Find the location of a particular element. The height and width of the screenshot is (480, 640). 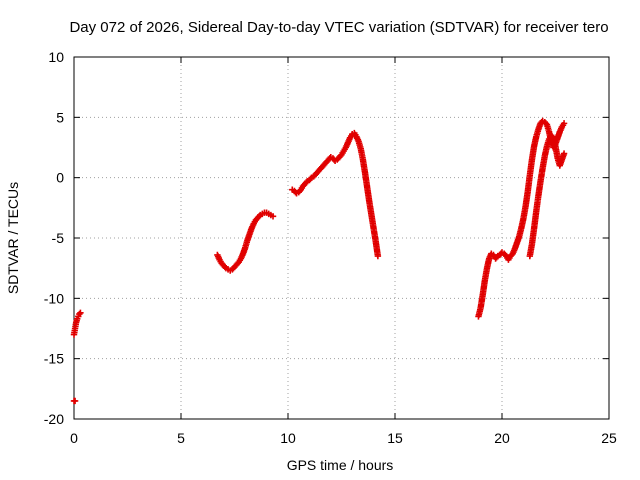

x-tick-label: 25 is located at coordinates (609, 438).